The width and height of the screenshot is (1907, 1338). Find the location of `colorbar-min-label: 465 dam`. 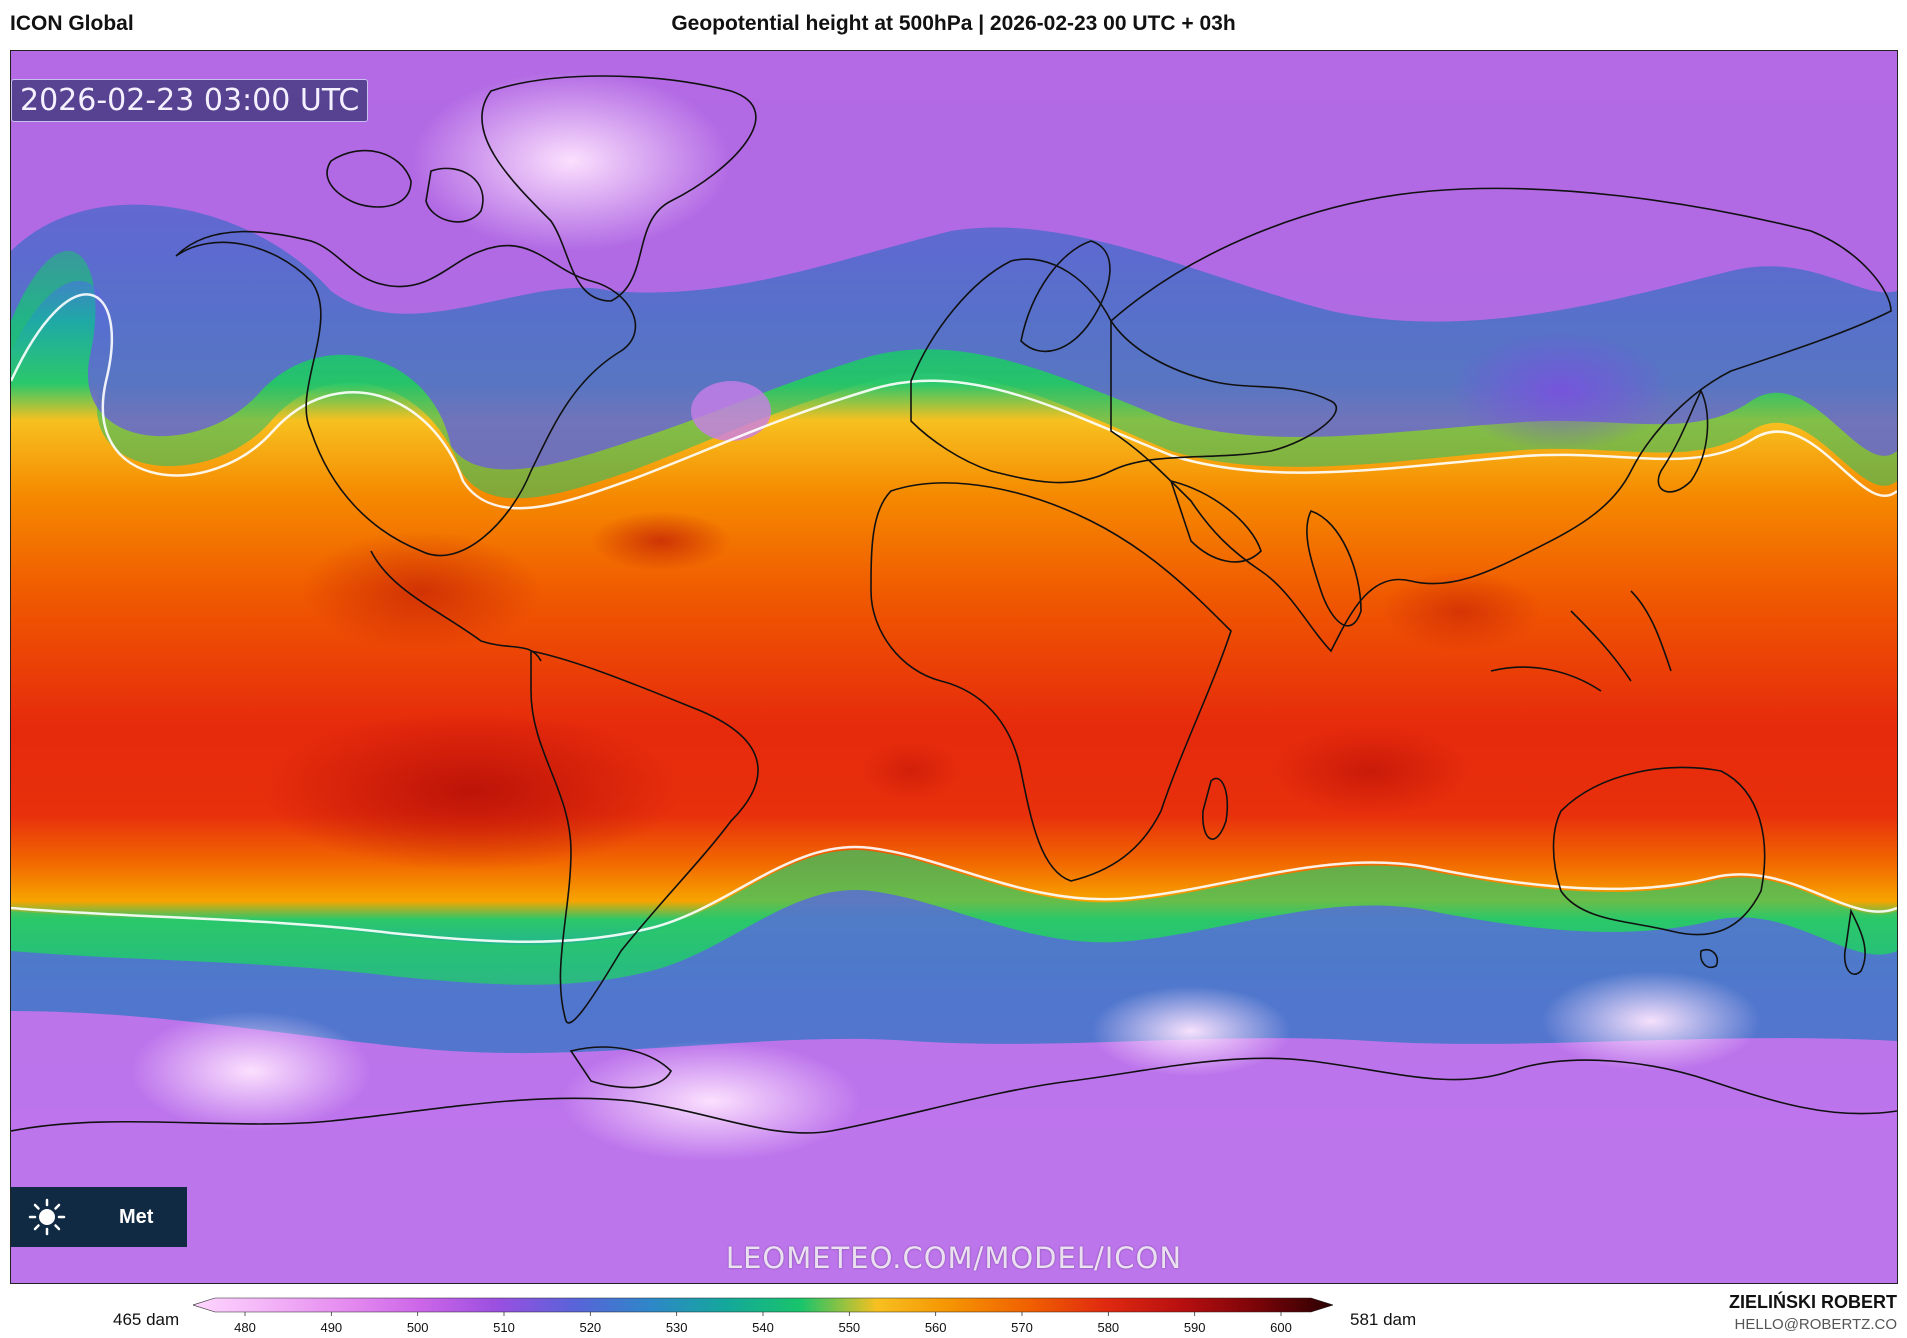

colorbar-min-label: 465 dam is located at coordinates (146, 1319).